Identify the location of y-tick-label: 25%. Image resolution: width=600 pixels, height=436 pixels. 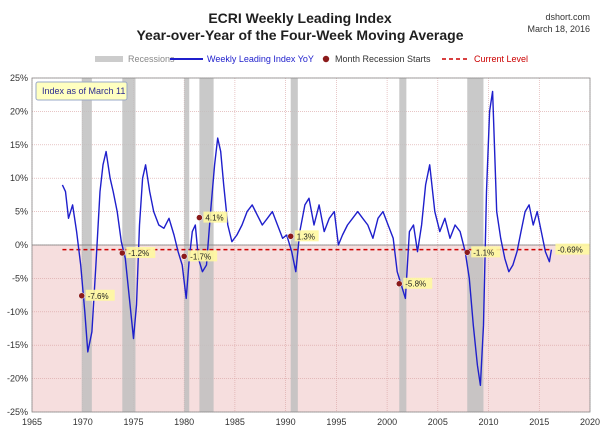
(19, 78).